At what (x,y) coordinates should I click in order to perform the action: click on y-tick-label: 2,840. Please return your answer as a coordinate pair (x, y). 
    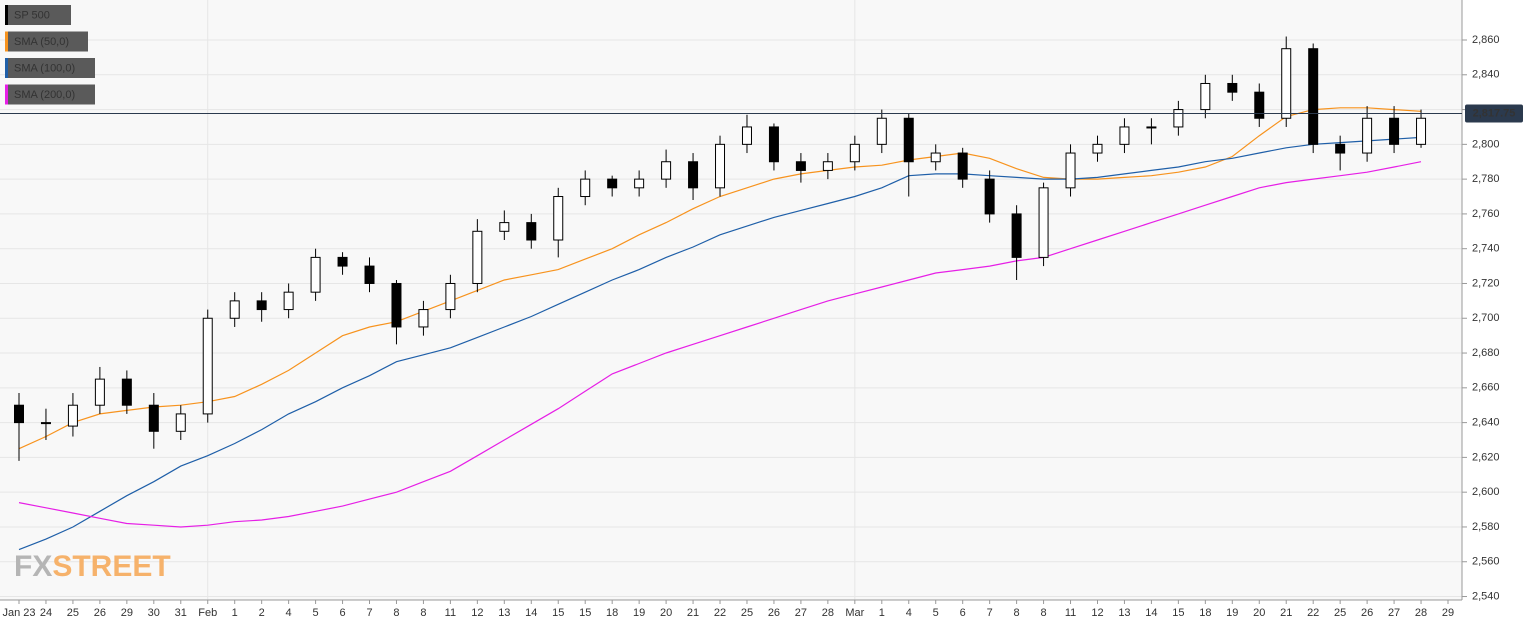
    Looking at the image, I should click on (1486, 75).